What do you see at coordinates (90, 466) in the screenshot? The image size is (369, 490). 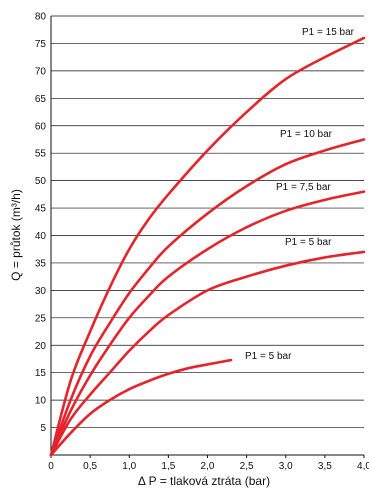 I see `x-tick-label: 0,5` at bounding box center [90, 466].